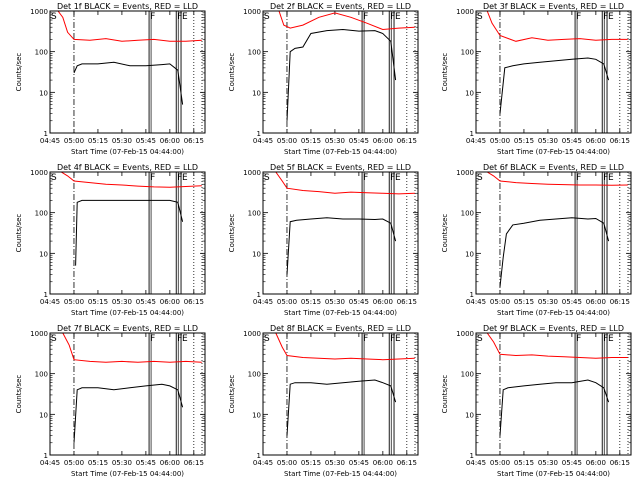 This screenshot has height=480, width=640. I want to click on panel-title: Det 1f BLACK = Events, RED = LLD, so click(127, 6).